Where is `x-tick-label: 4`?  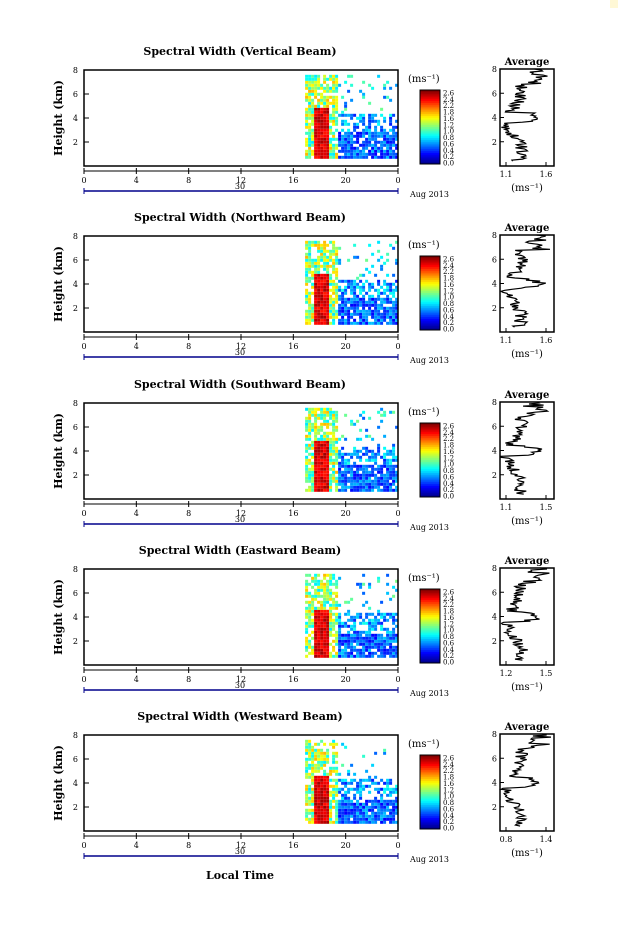
x-tick-label: 4 is located at coordinates (136, 346).